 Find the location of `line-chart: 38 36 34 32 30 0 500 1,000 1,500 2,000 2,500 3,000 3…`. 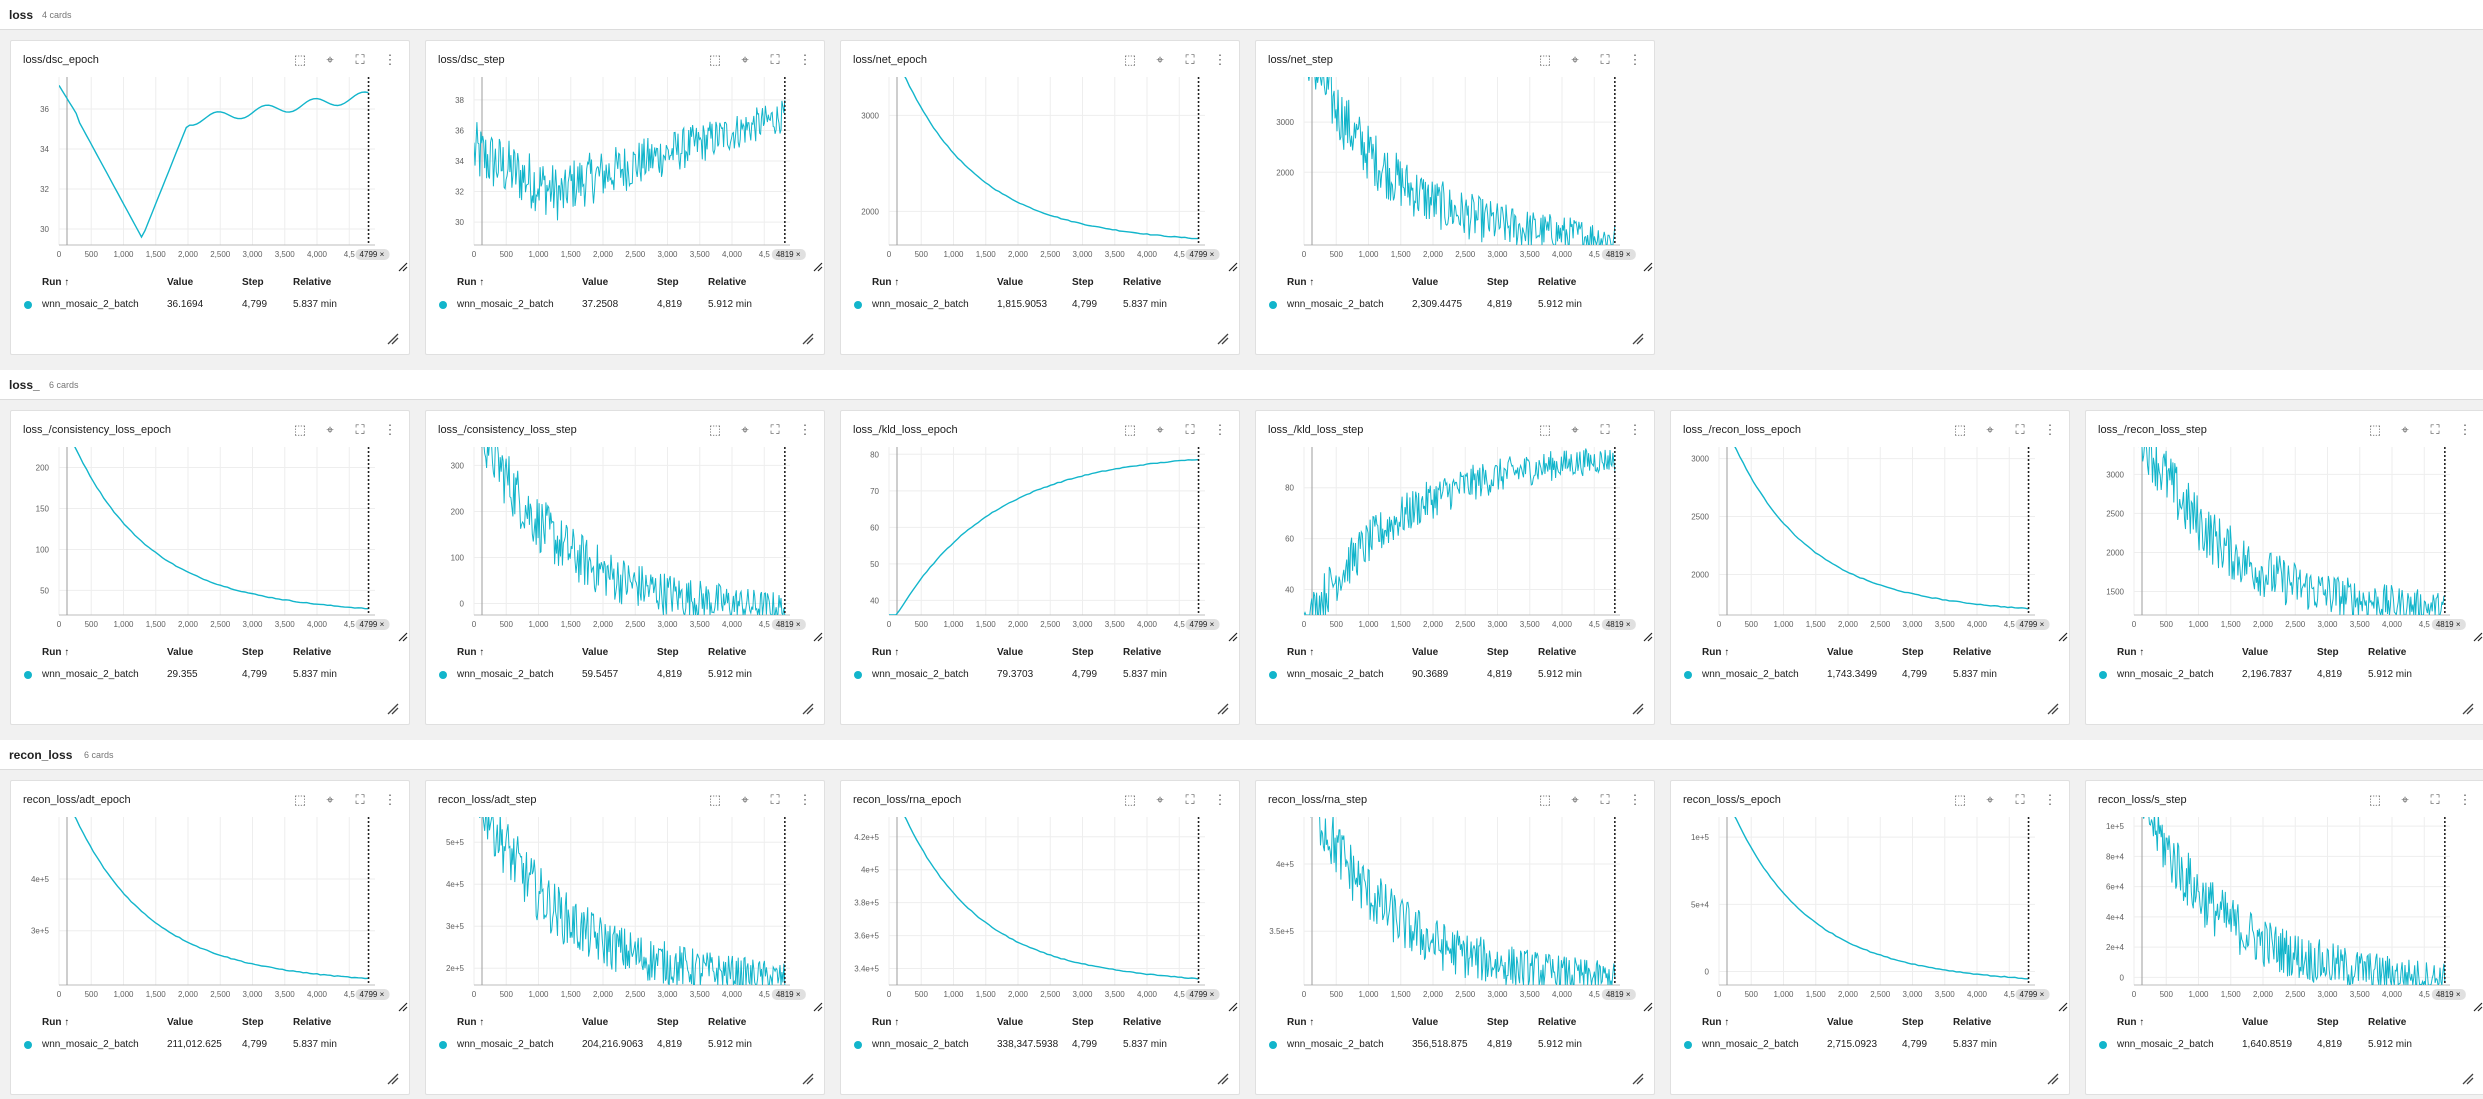

line-chart: 38 36 34 32 30 0 500 1,000 1,500 2,000 2,500 3,000 3… is located at coordinates (626, 175).